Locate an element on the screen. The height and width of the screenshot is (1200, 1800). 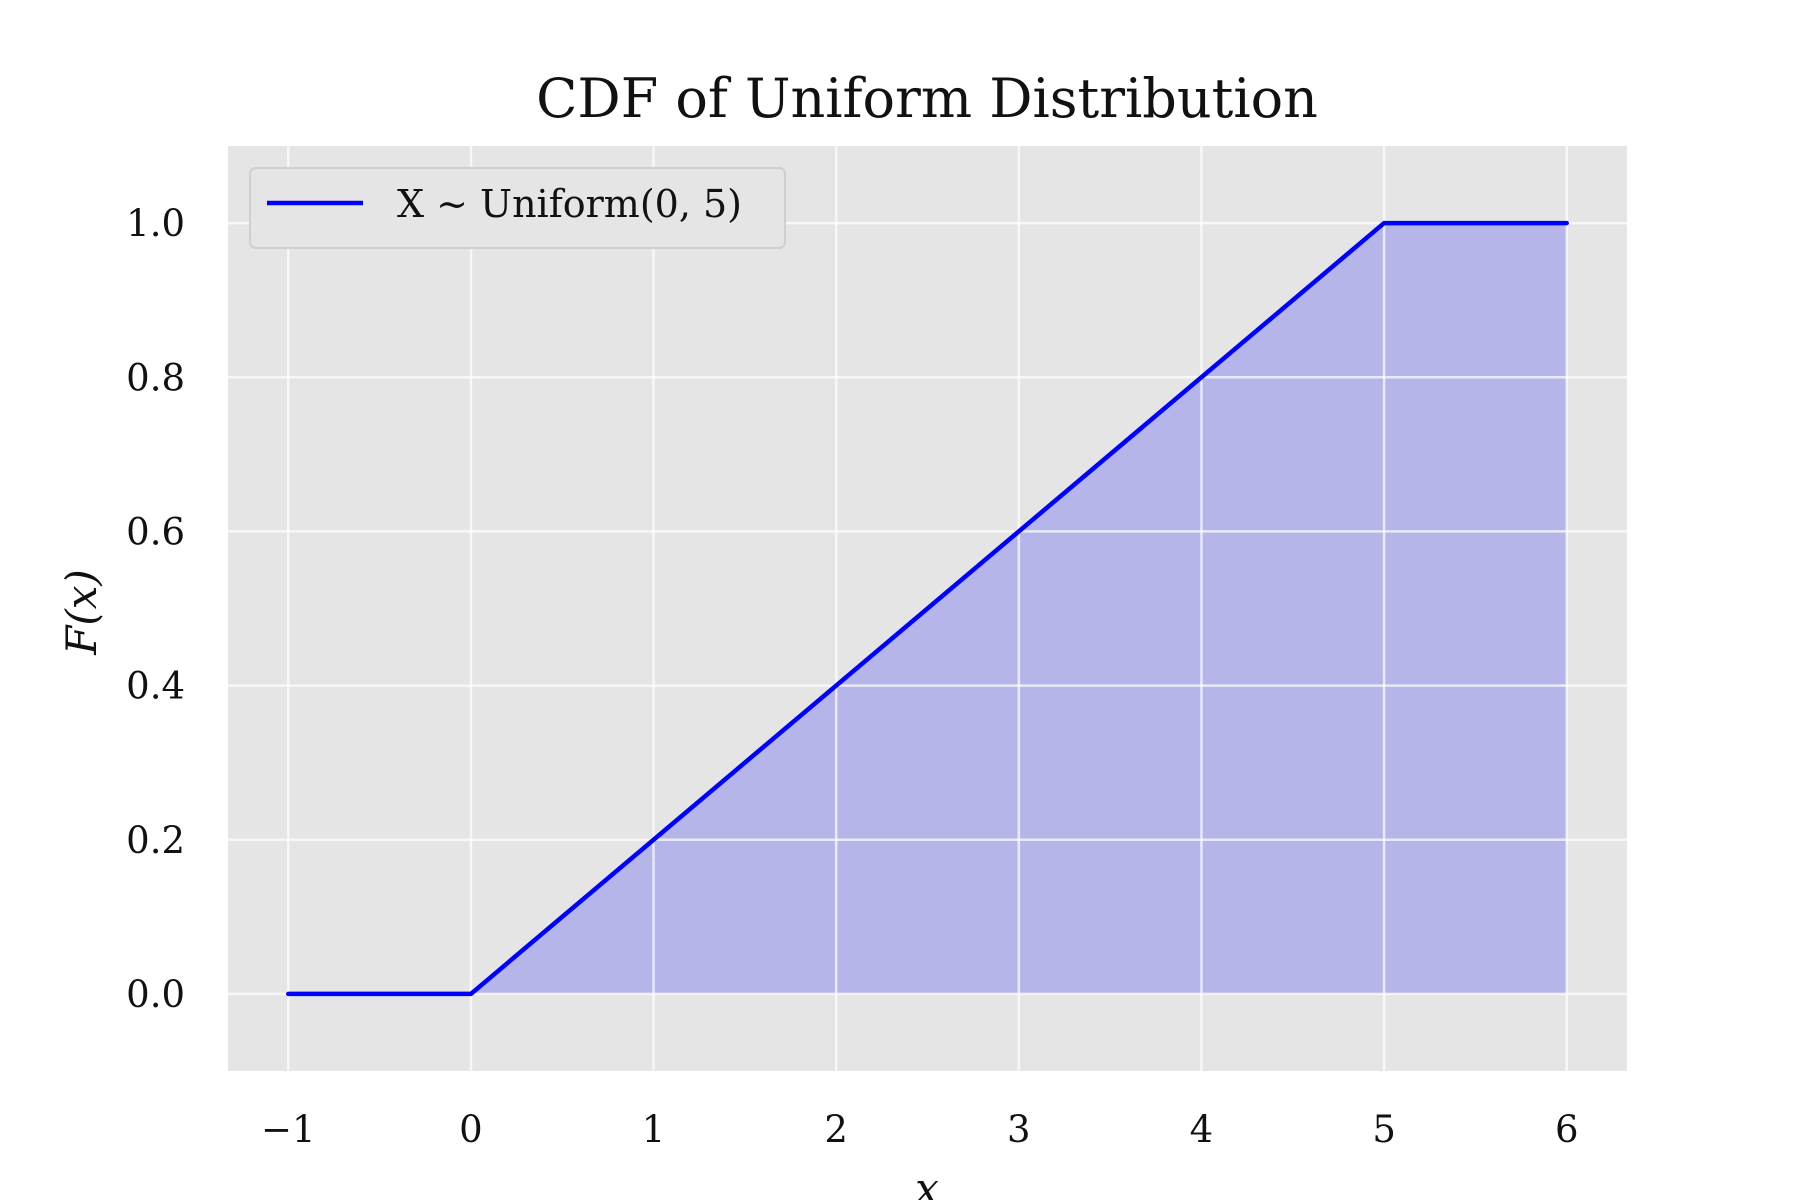
chart-title: CDF of Uniform Distribution is located at coordinates (927, 98).